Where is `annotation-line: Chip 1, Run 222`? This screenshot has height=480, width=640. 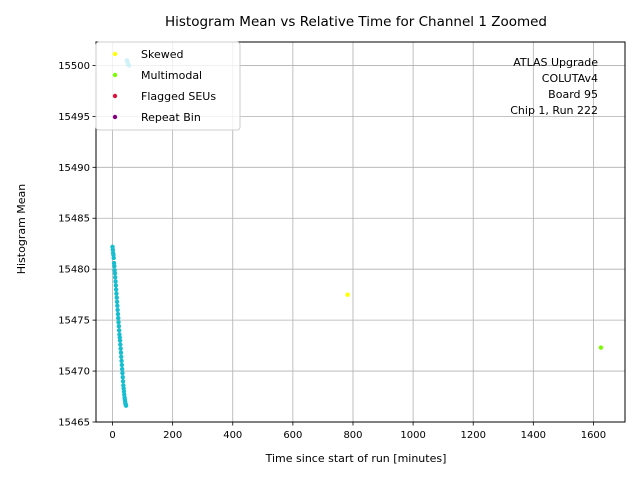
annotation-line: Chip 1, Run 222 is located at coordinates (554, 110).